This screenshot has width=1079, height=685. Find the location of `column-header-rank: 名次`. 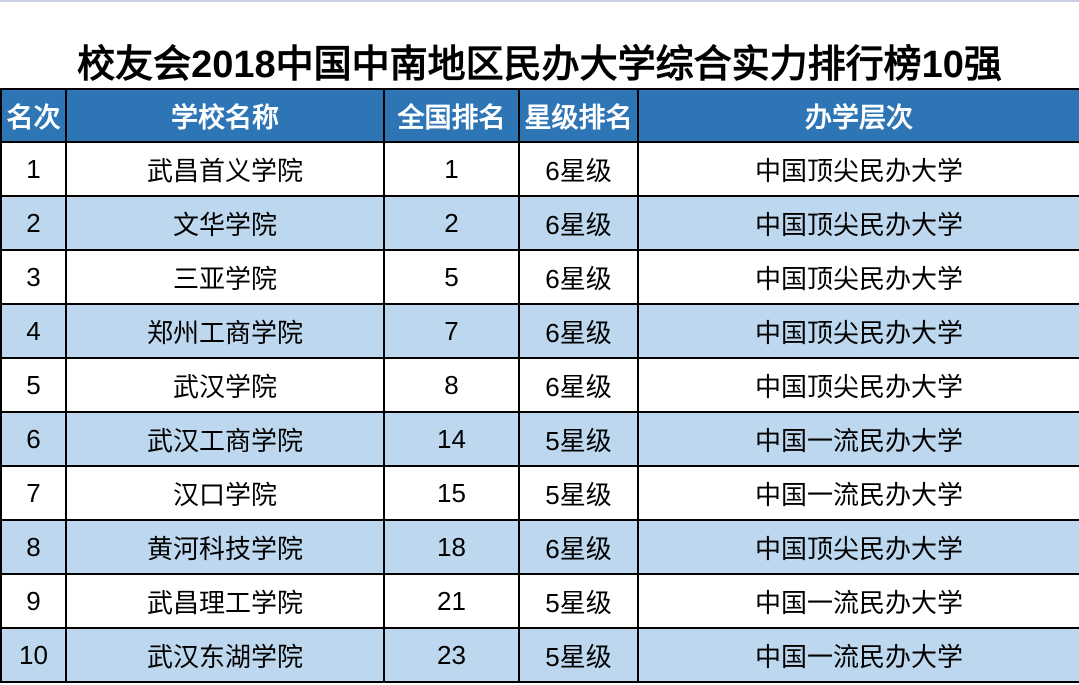

column-header-rank: 名次 is located at coordinates (33, 115).